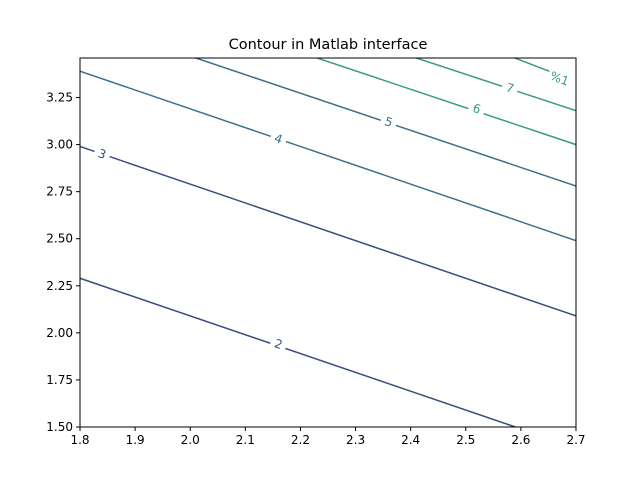 This screenshot has width=640, height=480. What do you see at coordinates (328, 437) in the screenshot?
I see `x-axis: 1.8 1.9 2.0 2.1 2.2 2.3 2.4 2.5 2.6 2.7` at bounding box center [328, 437].